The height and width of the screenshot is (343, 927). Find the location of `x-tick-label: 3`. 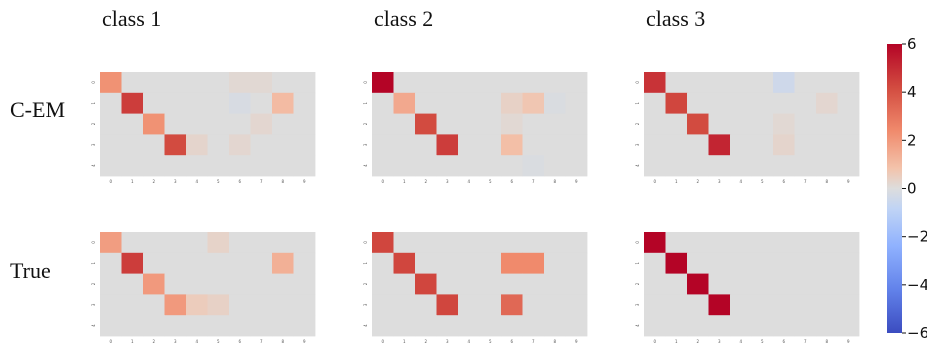

x-tick-label: 3 is located at coordinates (719, 181).